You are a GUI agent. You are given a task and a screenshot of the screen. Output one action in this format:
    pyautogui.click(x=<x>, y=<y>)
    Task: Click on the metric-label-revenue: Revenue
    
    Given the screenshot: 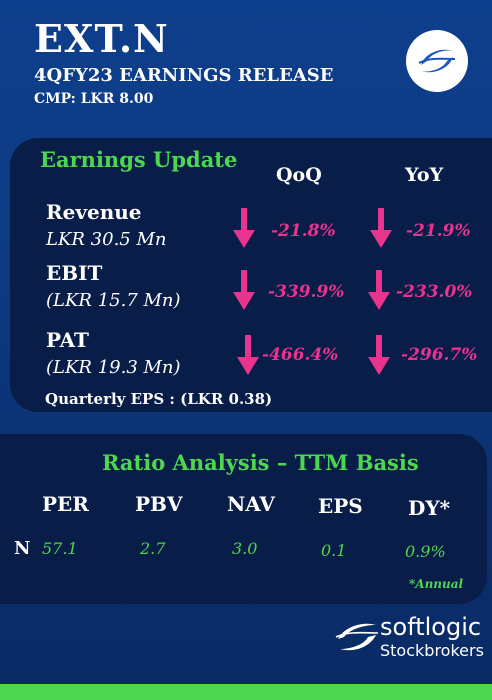 What is the action you would take?
    pyautogui.click(x=94, y=212)
    